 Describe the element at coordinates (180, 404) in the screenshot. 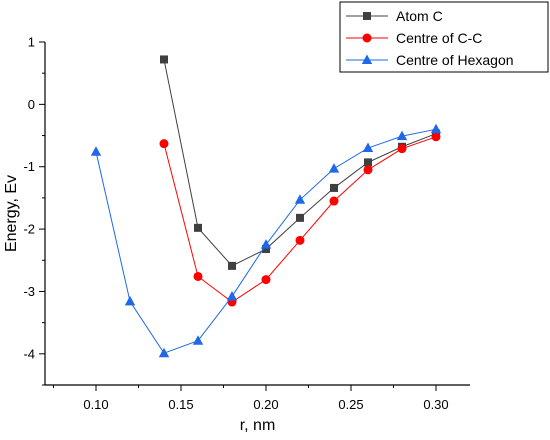

I see `x-tick-label: 0.15` at that location.